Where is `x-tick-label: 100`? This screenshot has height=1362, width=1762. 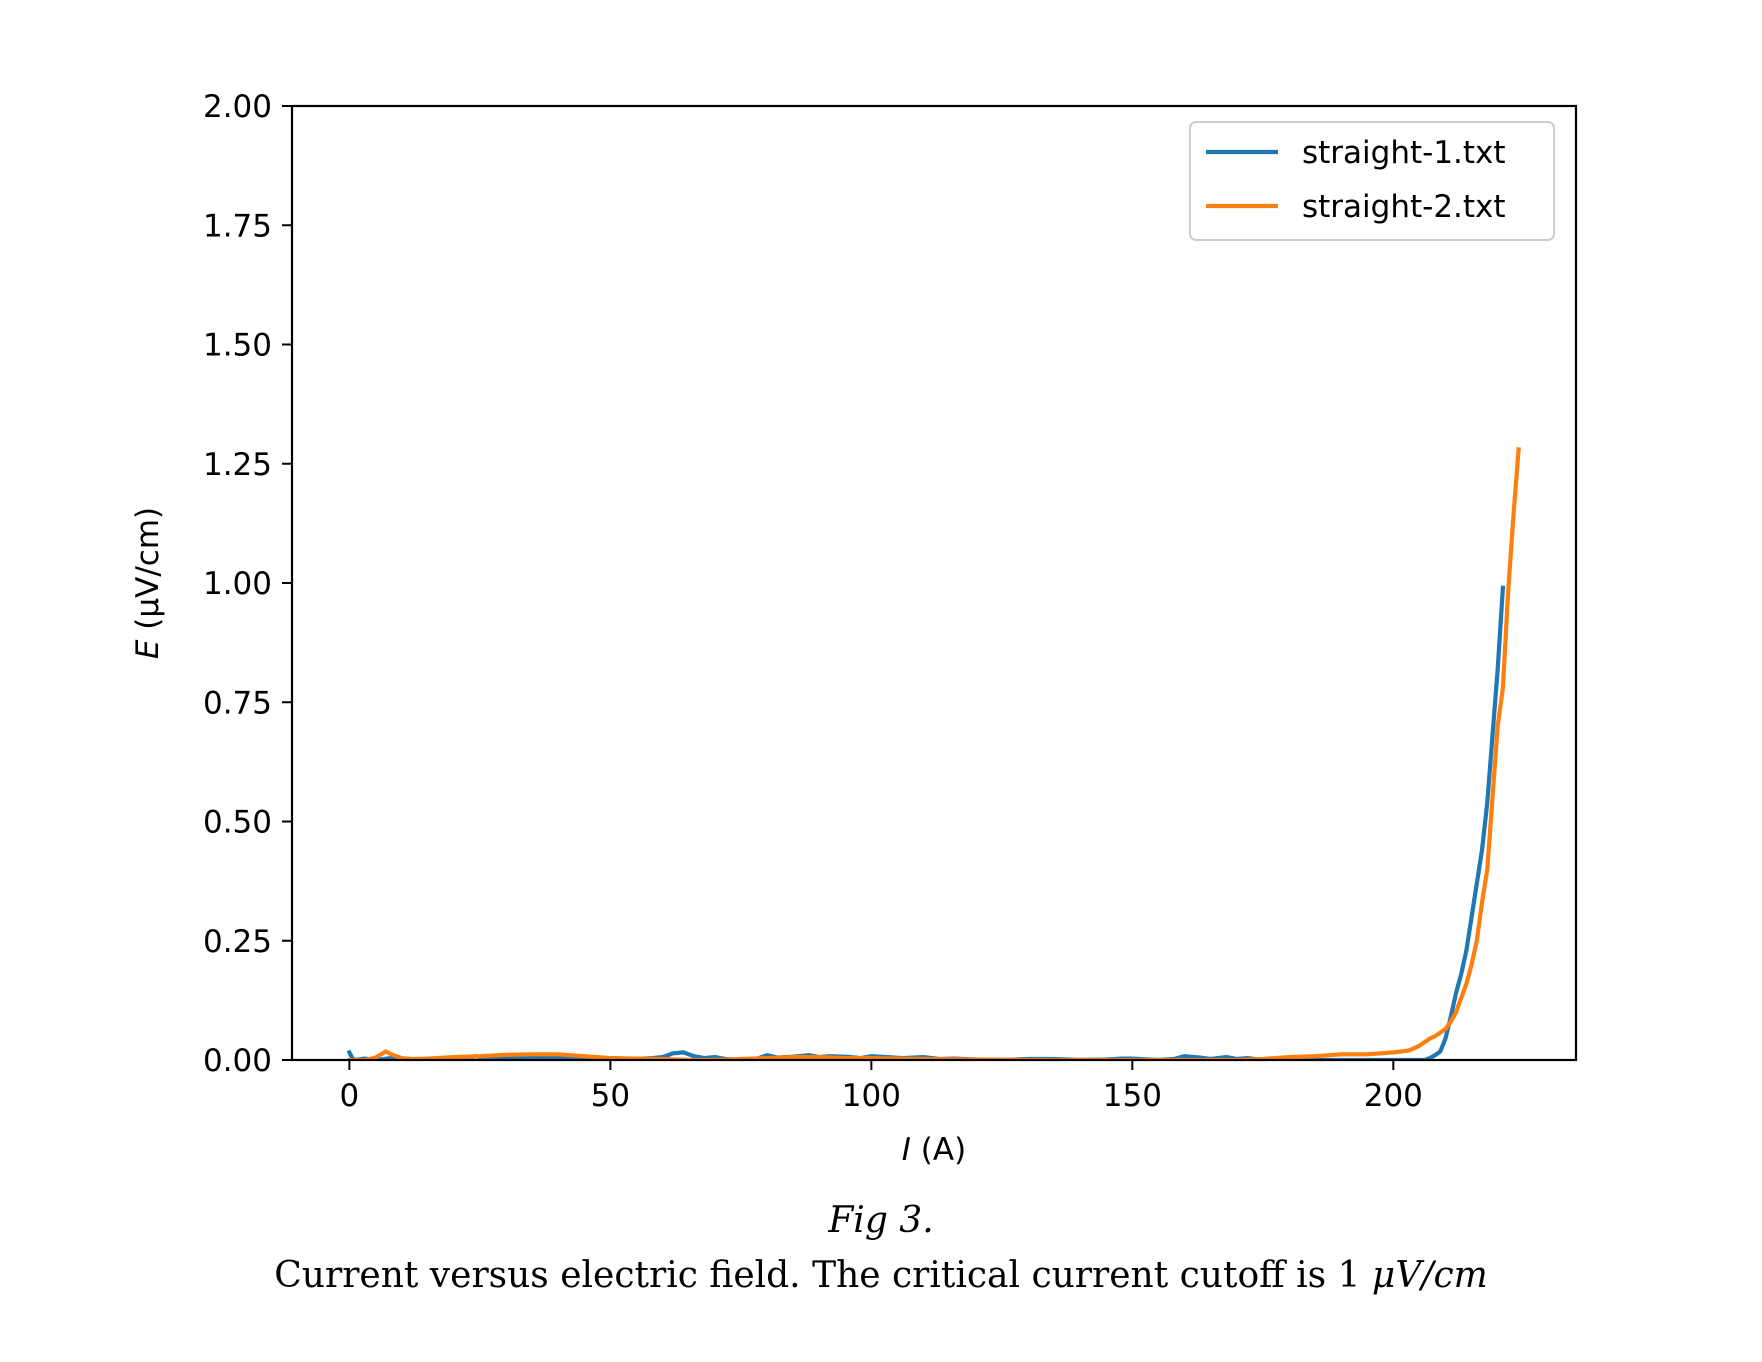
x-tick-label: 100 is located at coordinates (871, 1096).